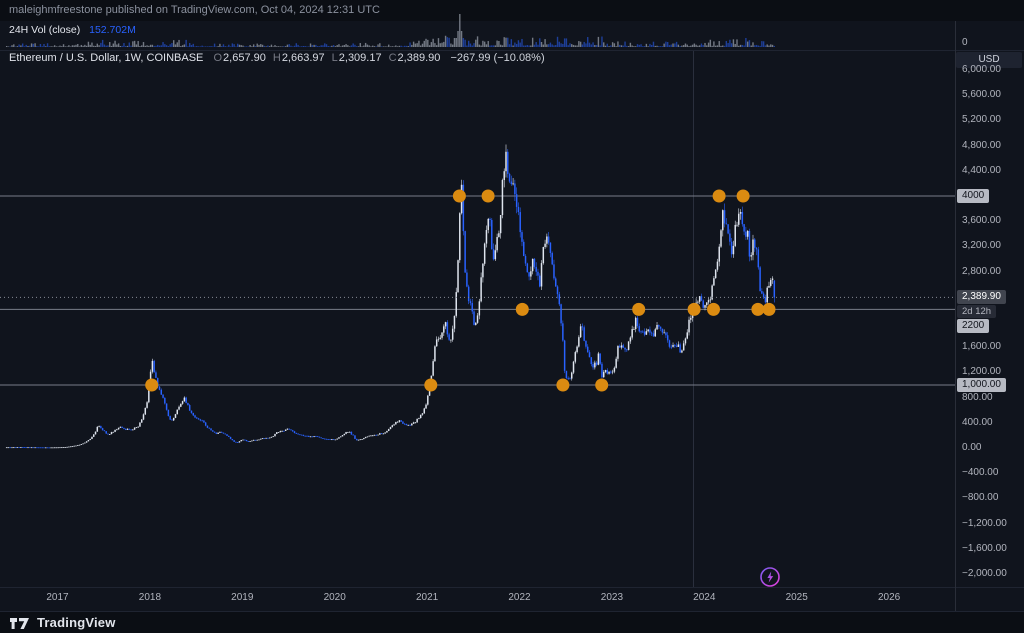  What do you see at coordinates (20, 623) in the screenshot?
I see `tradingview-logo-icon` at bounding box center [20, 623].